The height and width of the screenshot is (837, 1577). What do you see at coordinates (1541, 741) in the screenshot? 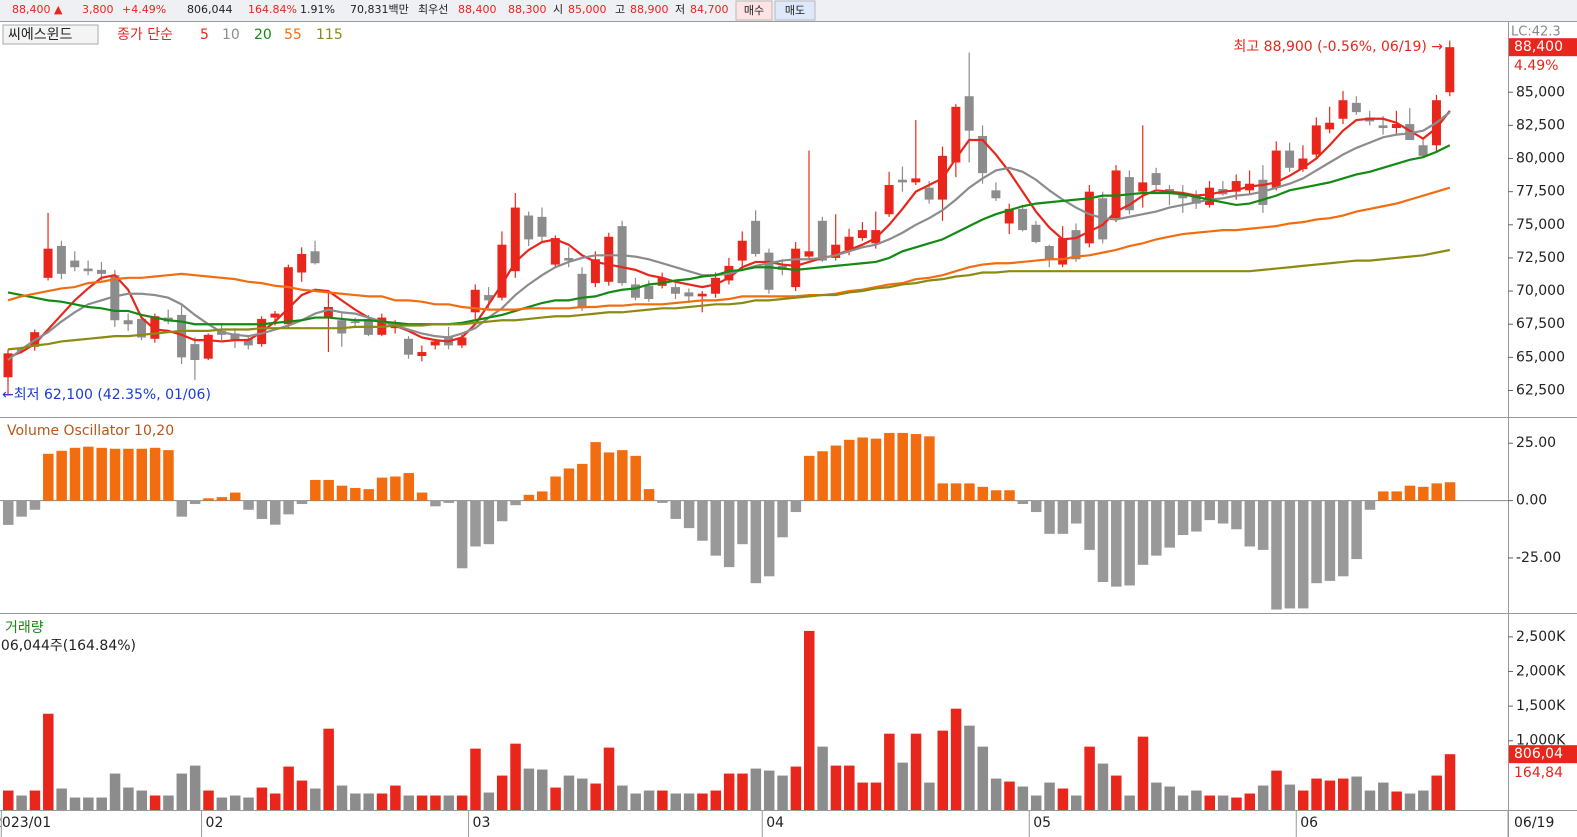
I see `y-tick-label: 1,000K` at bounding box center [1541, 741].